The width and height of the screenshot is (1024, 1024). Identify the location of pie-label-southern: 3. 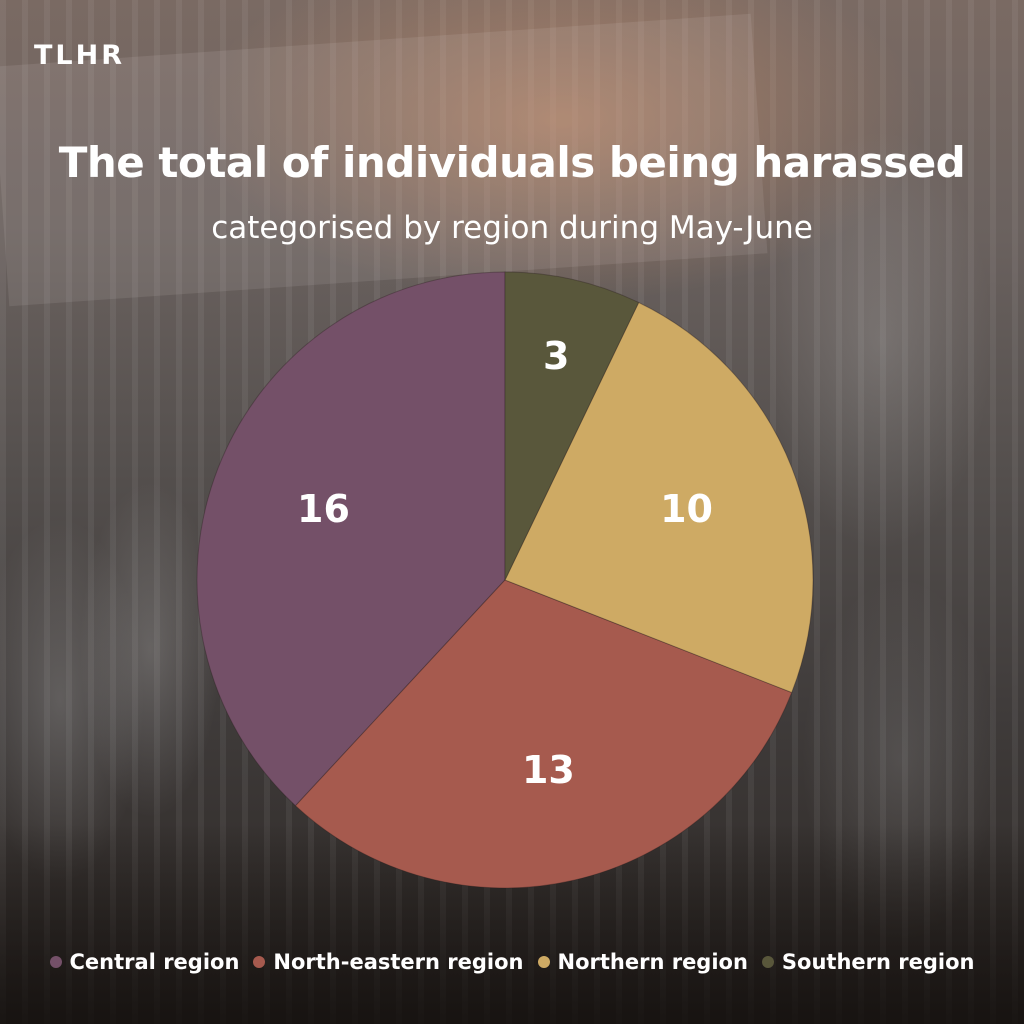
(556, 356).